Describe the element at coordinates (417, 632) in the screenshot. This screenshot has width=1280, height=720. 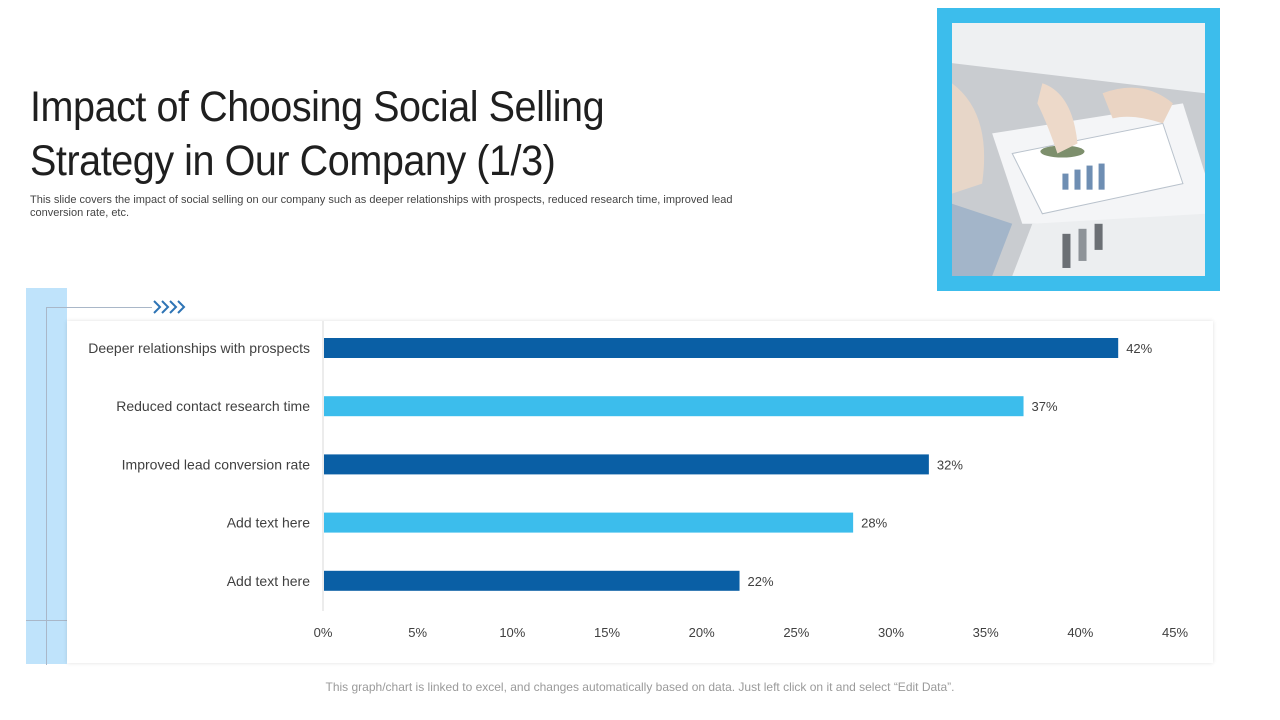
I see `x-tick-label: 5%` at that location.